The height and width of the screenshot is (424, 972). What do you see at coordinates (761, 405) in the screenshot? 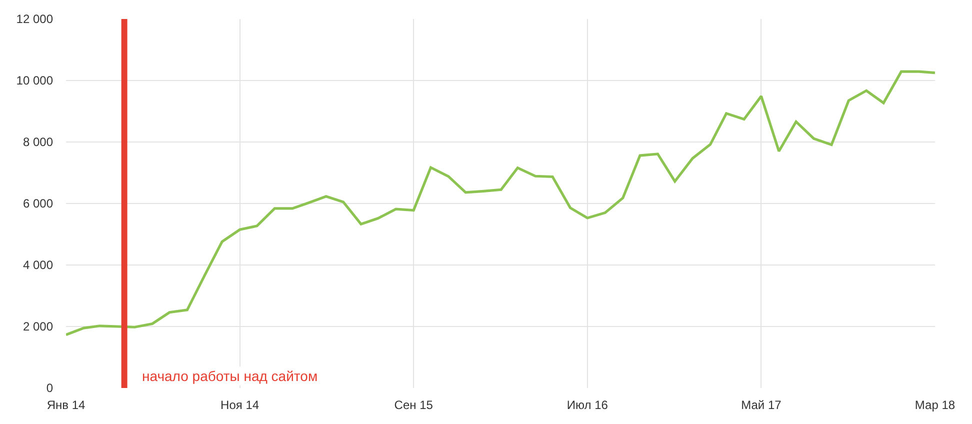
I see `x-tick-label: Май 17` at bounding box center [761, 405].